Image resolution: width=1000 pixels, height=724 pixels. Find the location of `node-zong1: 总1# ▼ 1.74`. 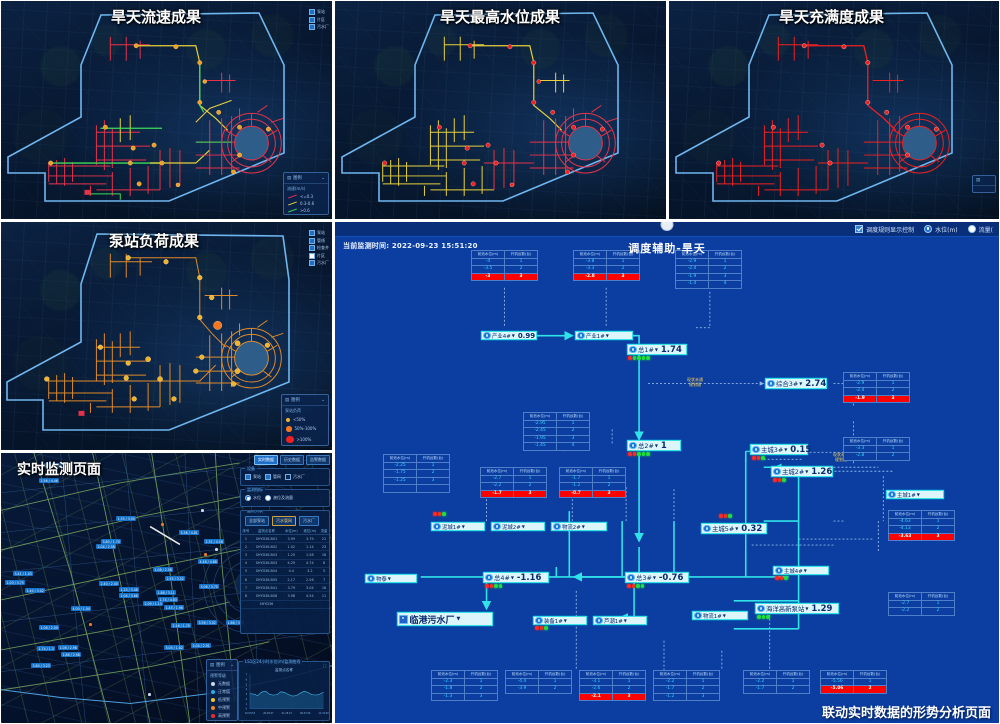

node-zong1: 总1# ▼ 1.74 is located at coordinates (657, 349).